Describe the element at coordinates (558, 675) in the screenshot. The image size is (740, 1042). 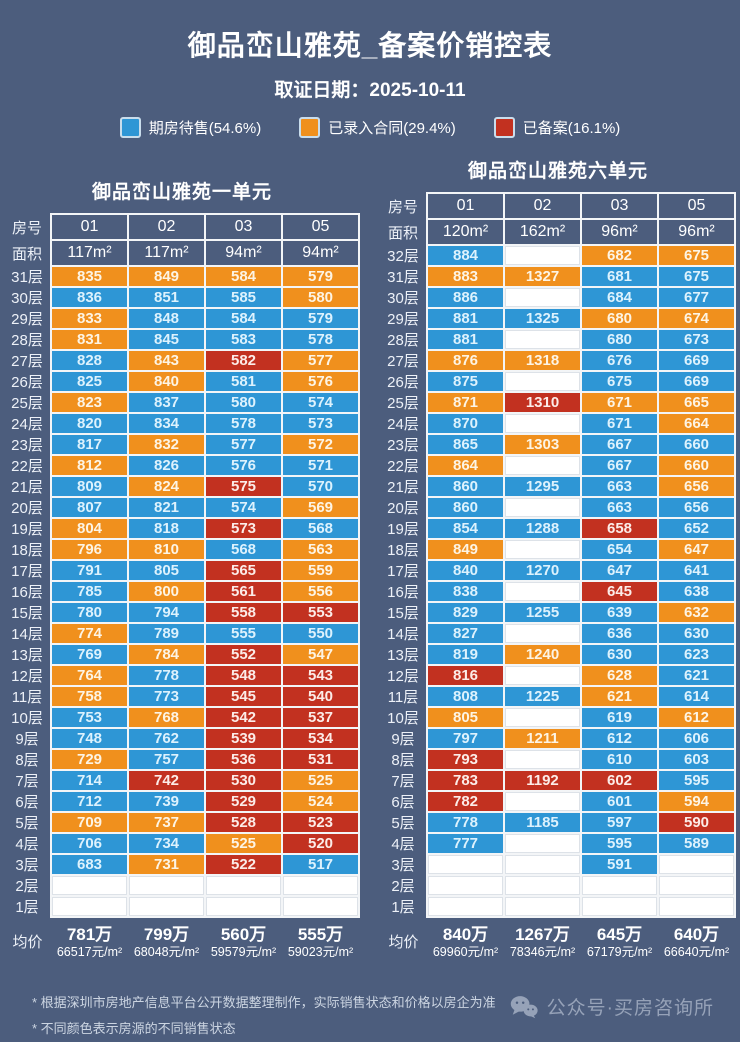
I see `floor-row: 12层 816 628 621` at that location.